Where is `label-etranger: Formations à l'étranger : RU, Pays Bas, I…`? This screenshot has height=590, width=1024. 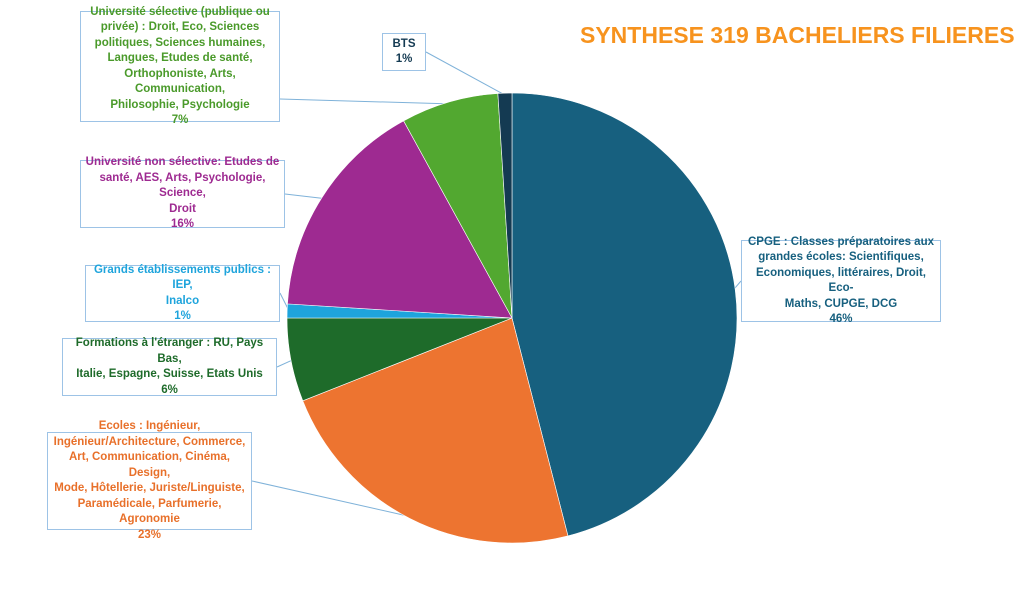
label-etranger: Formations à l'étranger : RU, Pays Bas, I… is located at coordinates (169, 366).